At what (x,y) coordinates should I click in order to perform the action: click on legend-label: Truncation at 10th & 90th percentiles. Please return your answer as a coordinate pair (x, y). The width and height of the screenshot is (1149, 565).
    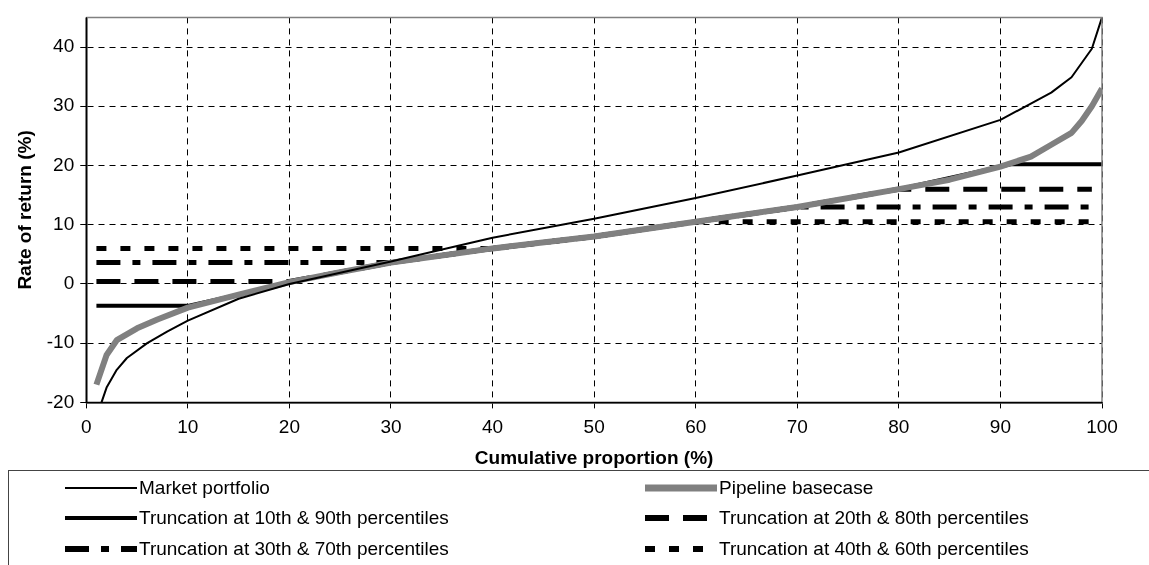
    Looking at the image, I should click on (294, 518).